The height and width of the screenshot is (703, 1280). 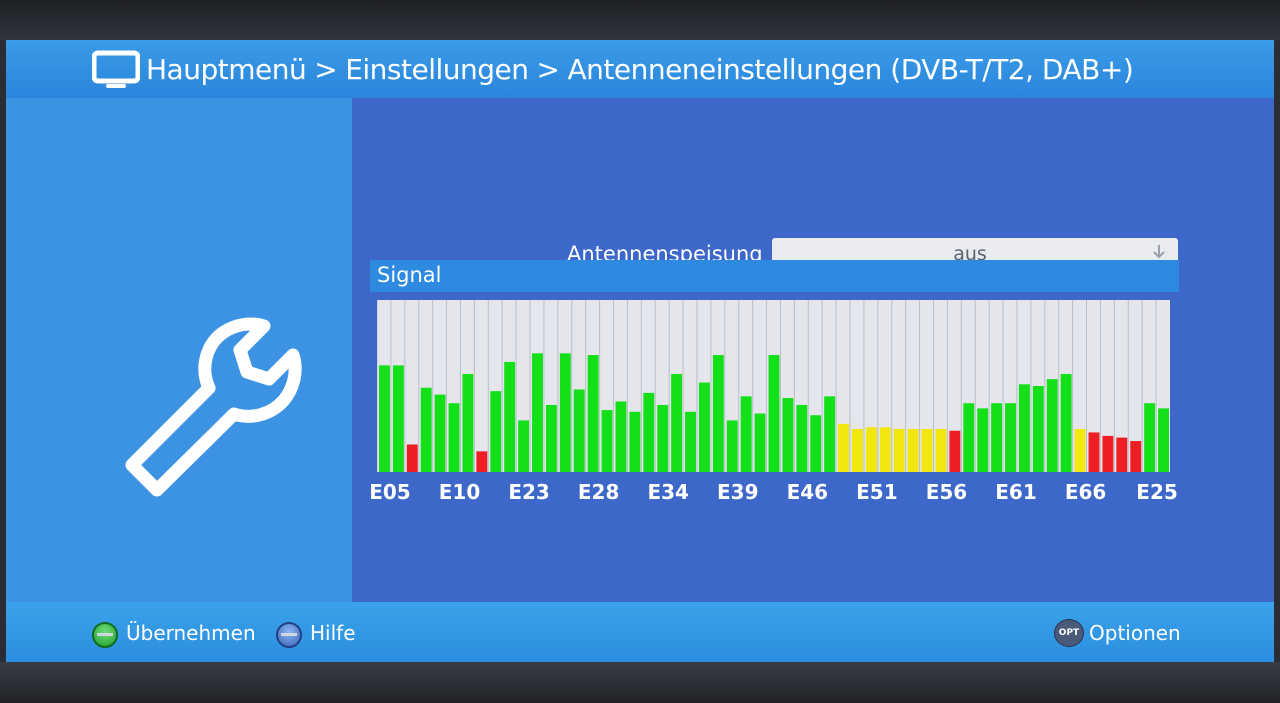 What do you see at coordinates (1135, 633) in the screenshot?
I see `options-button: Optionen` at bounding box center [1135, 633].